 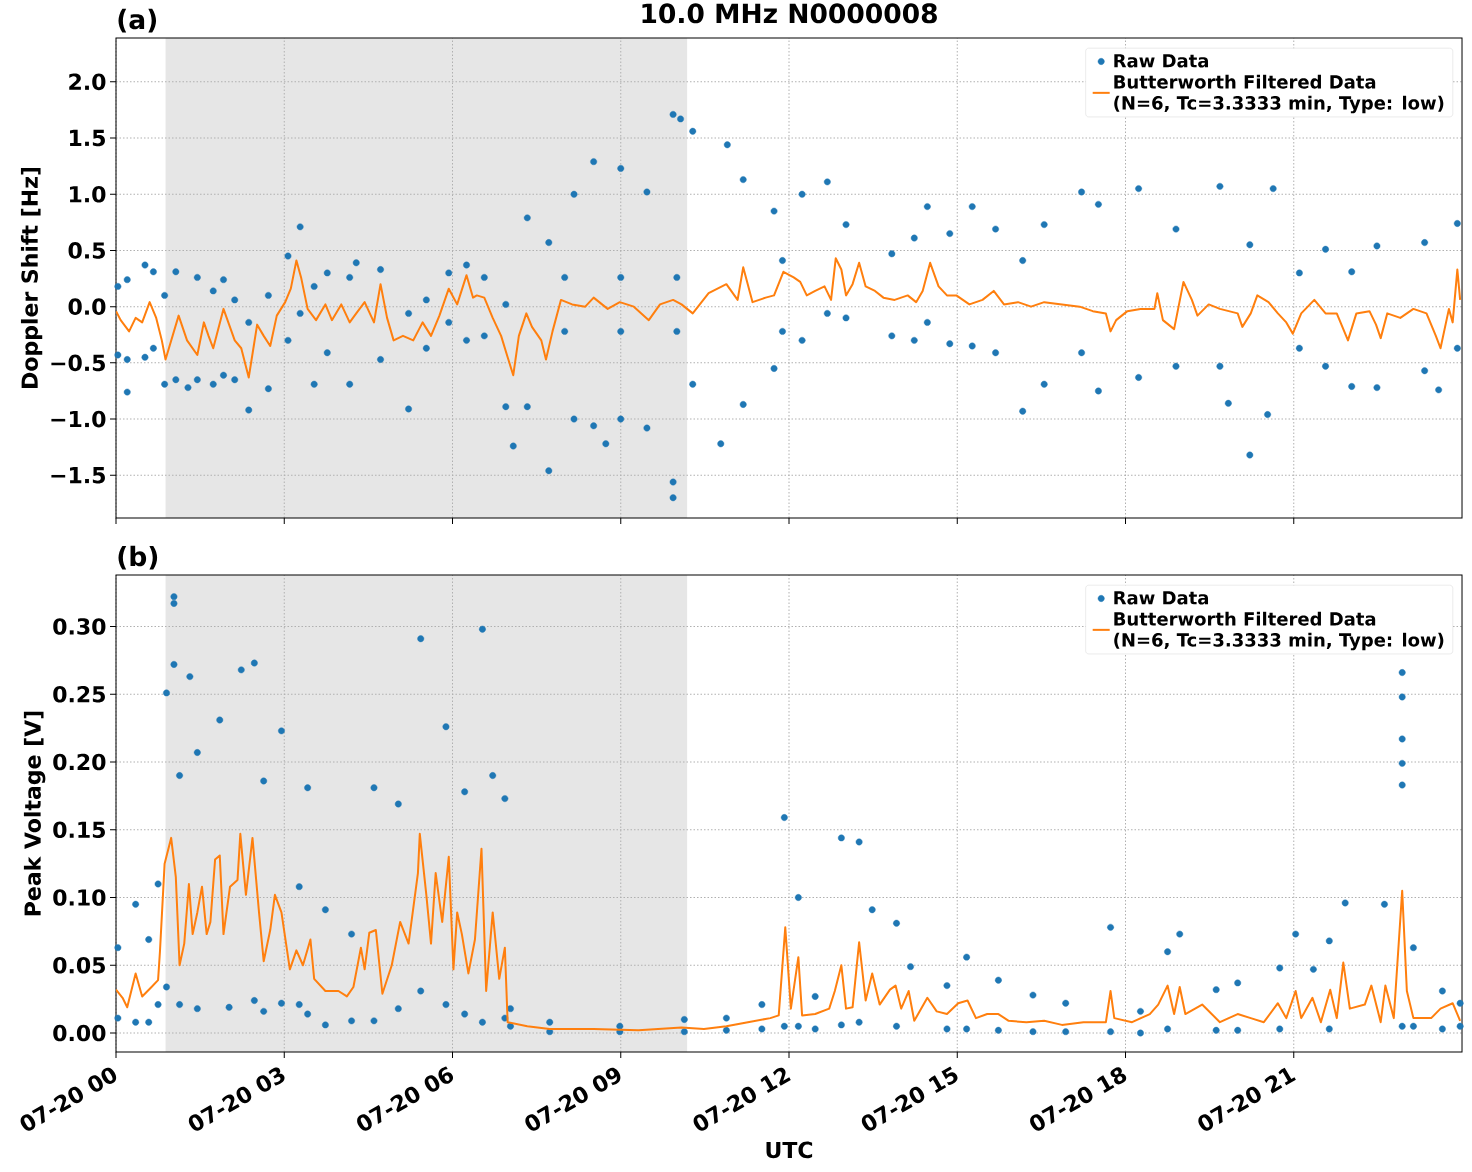 I want to click on y-tick-label: 1.5, so click(x=87, y=138).